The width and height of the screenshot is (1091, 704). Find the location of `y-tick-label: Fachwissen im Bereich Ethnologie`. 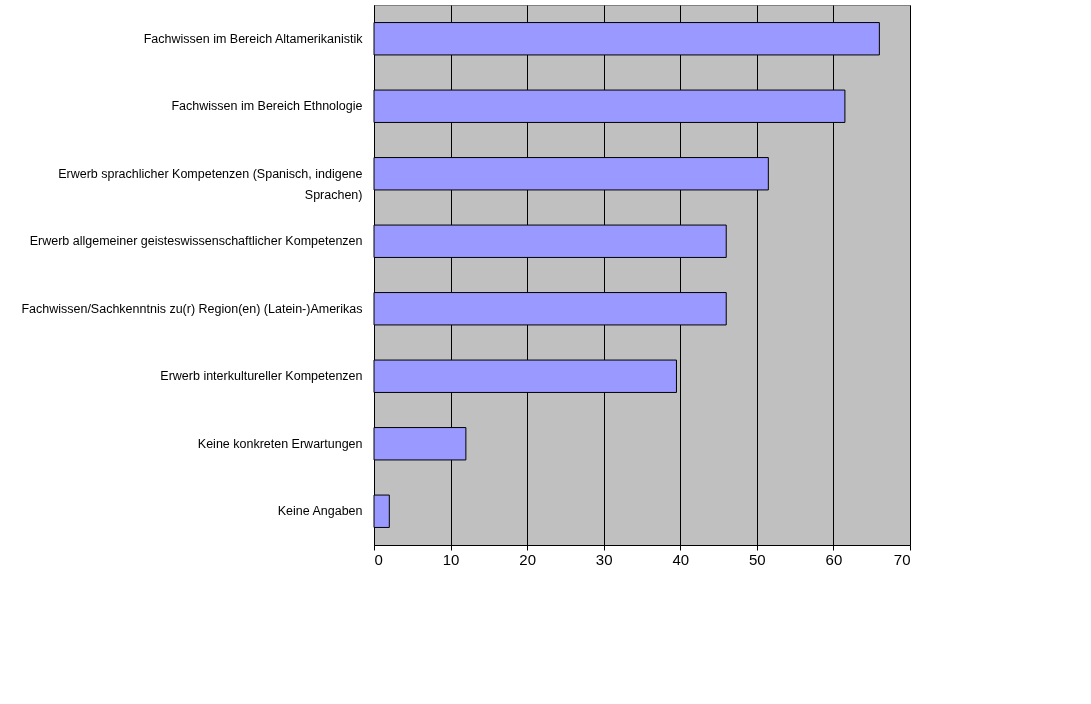

y-tick-label: Fachwissen im Bereich Ethnologie is located at coordinates (267, 106).